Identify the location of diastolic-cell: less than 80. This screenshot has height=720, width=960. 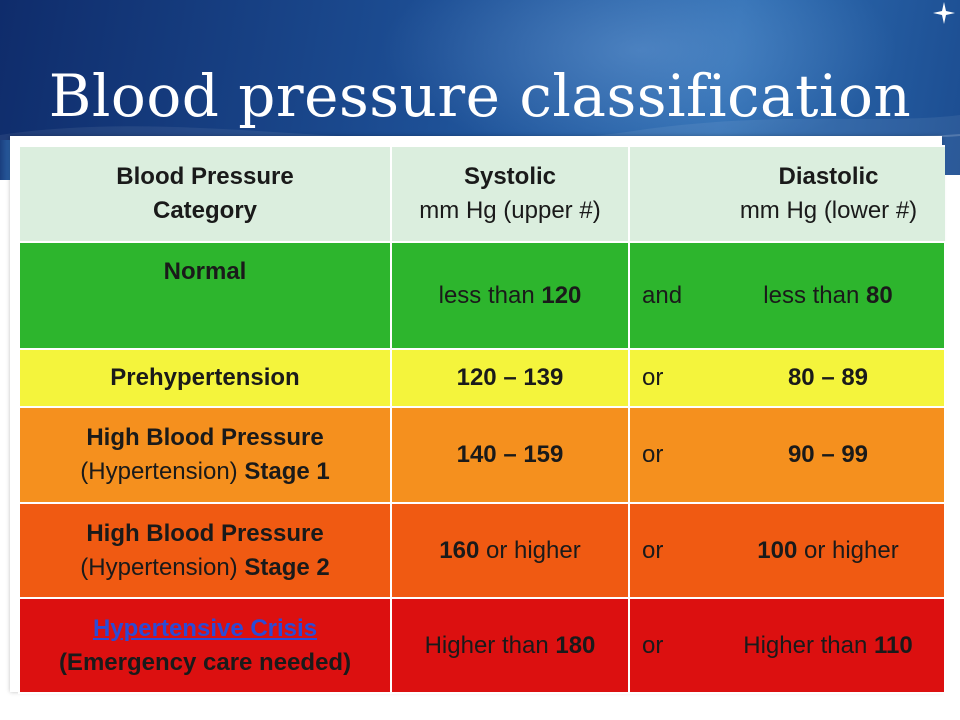
(829, 295).